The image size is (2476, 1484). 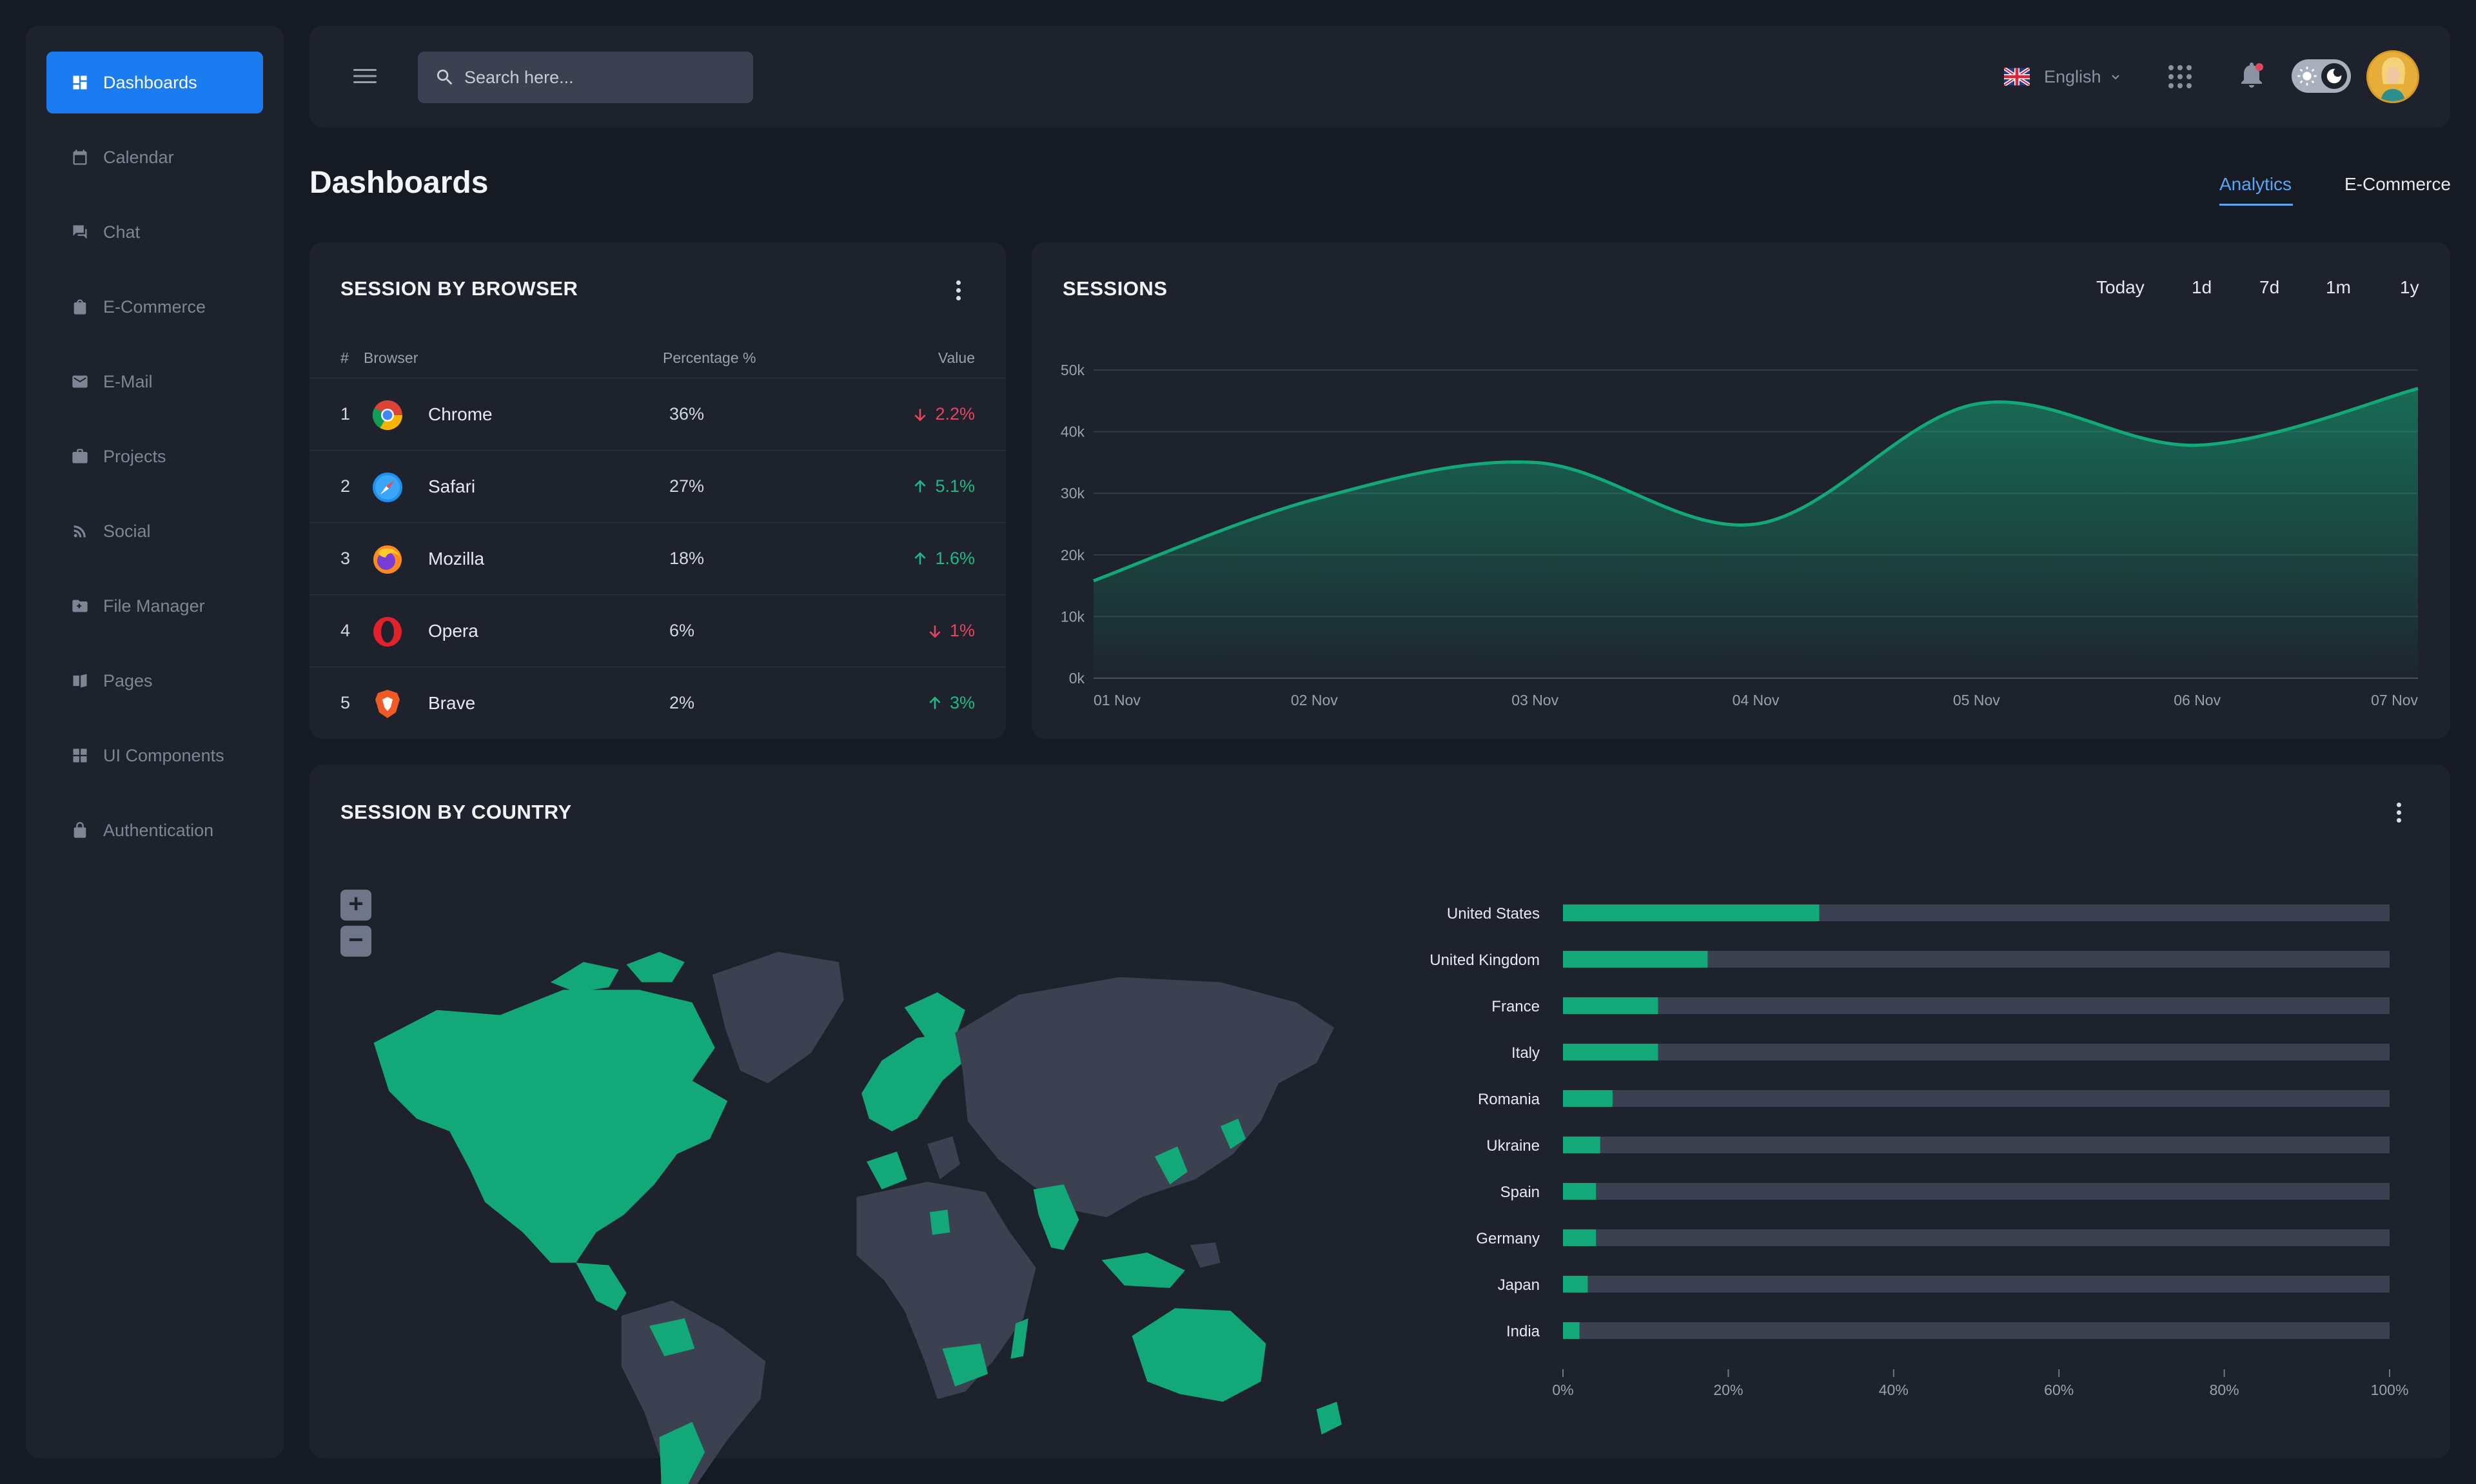 I want to click on range-7d: 7d, so click(x=2269, y=287).